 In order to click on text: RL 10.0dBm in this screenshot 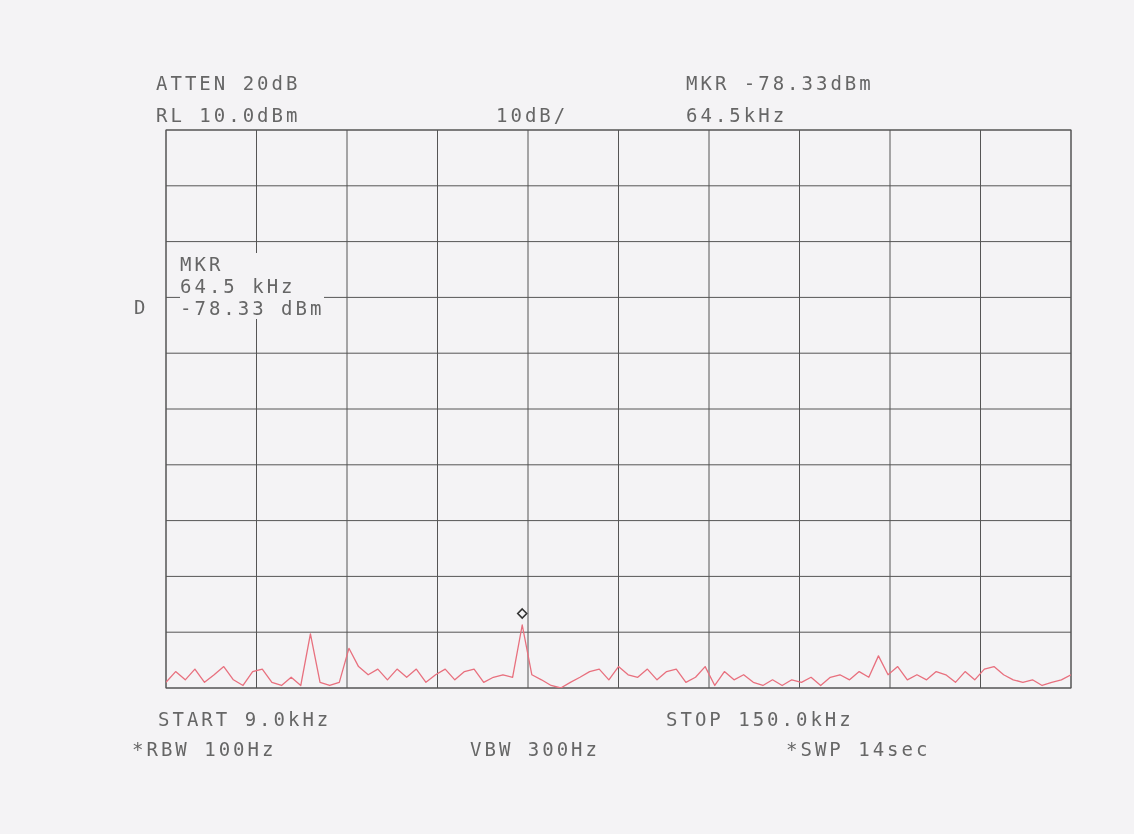, I will do `click(228, 115)`.